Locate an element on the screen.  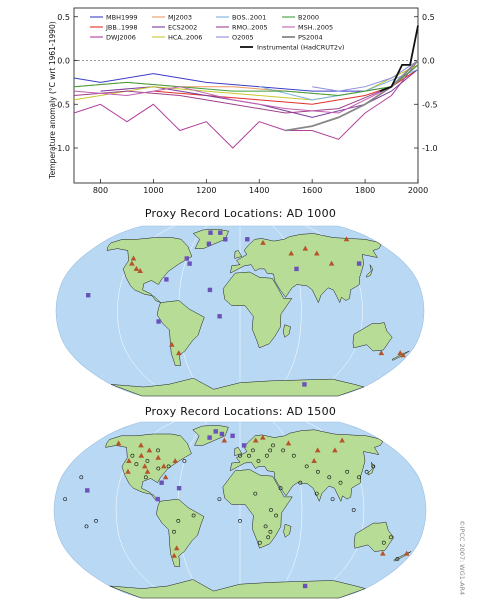
legend-label: MJ2003 is located at coordinates (180, 18).